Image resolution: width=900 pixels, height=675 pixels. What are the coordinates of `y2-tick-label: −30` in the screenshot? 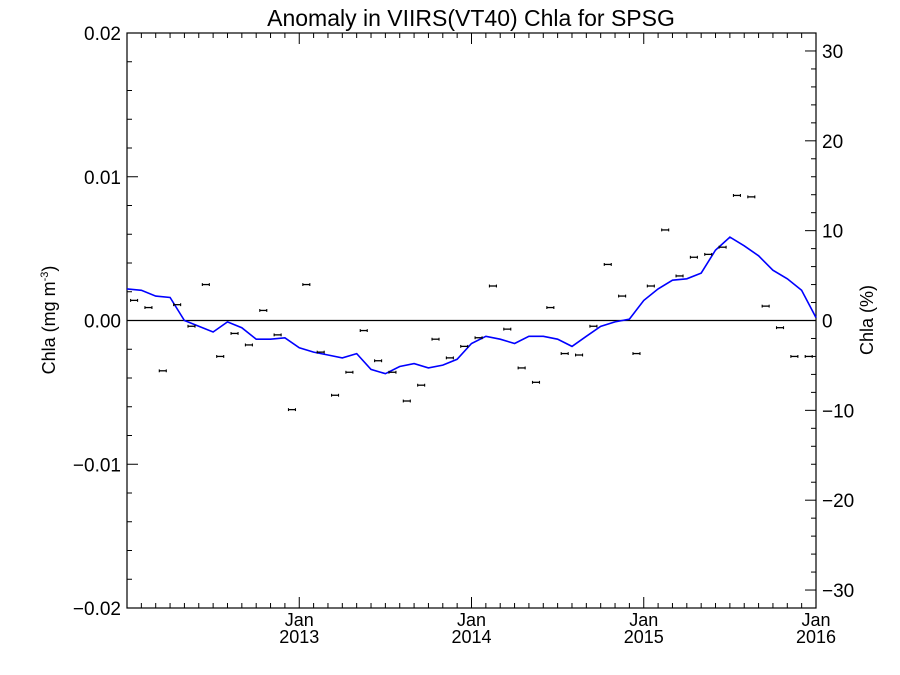 It's located at (838, 591).